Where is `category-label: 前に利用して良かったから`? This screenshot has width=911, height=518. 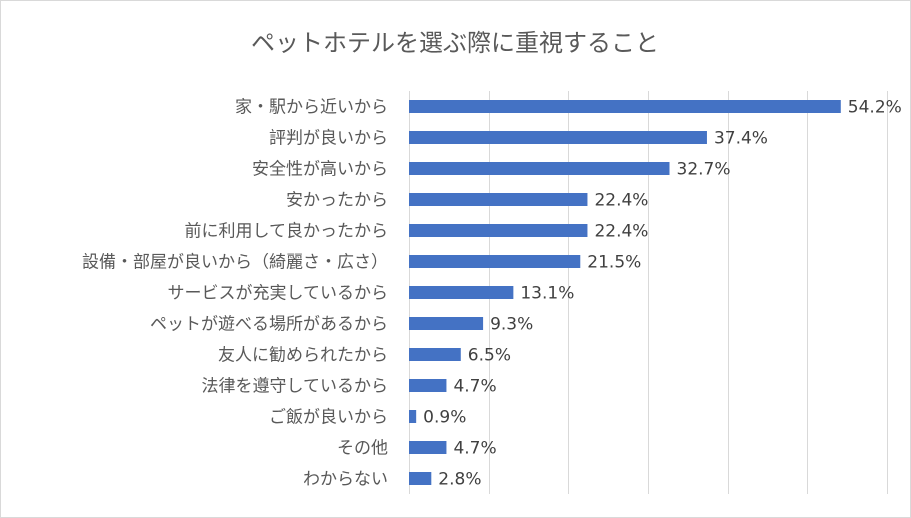
category-label: 前に利用して良かったから is located at coordinates (287, 232).